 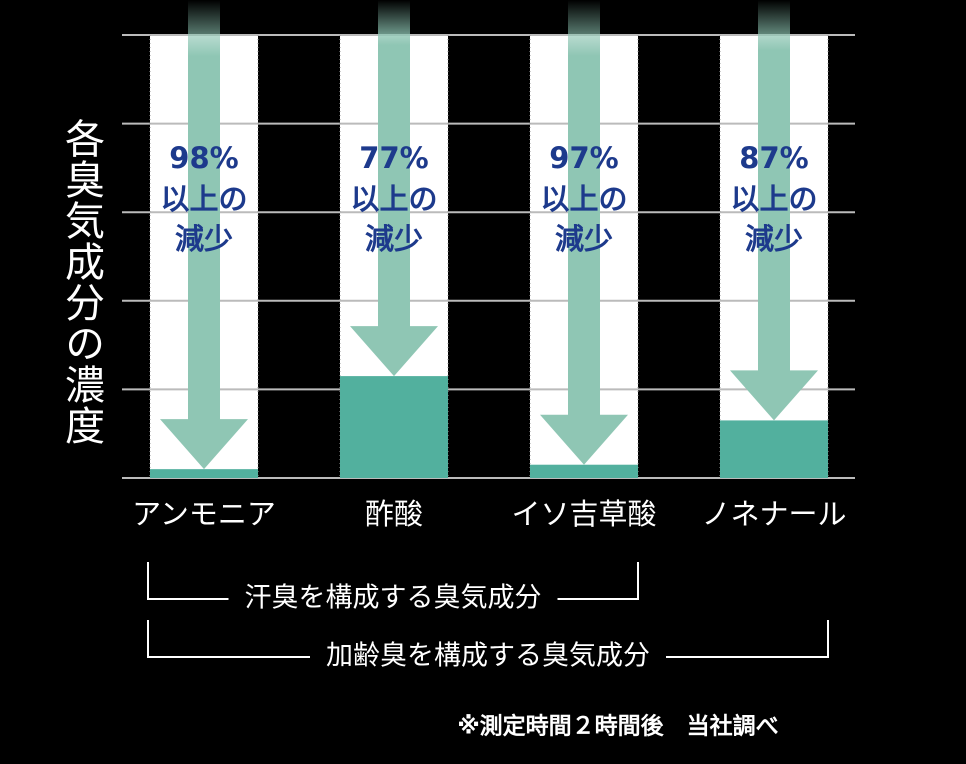 What do you see at coordinates (773, 158) in the screenshot?
I see `value-label: 87%` at bounding box center [773, 158].